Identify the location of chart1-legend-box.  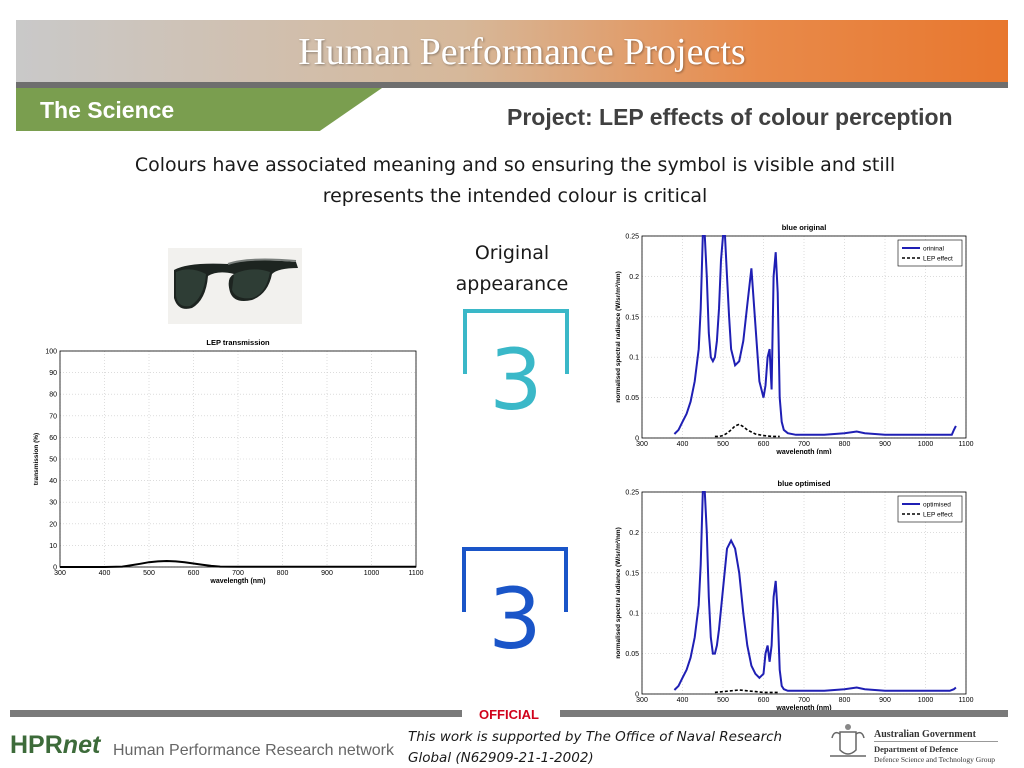
(930, 253).